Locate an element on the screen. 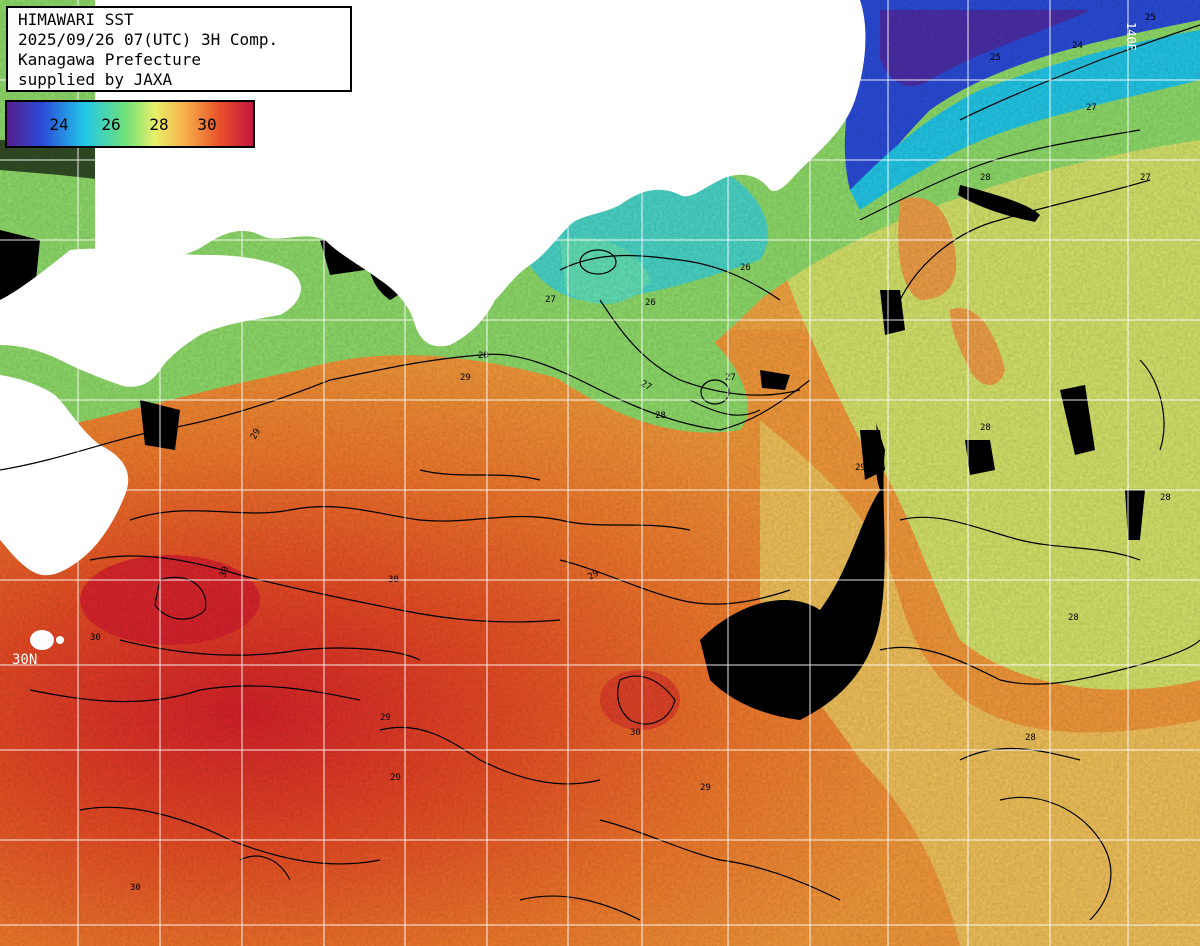 The height and width of the screenshot is (946, 1200). title-line-datetime: 2025/09/26 07(UTC) 3H Comp. is located at coordinates (148, 39).